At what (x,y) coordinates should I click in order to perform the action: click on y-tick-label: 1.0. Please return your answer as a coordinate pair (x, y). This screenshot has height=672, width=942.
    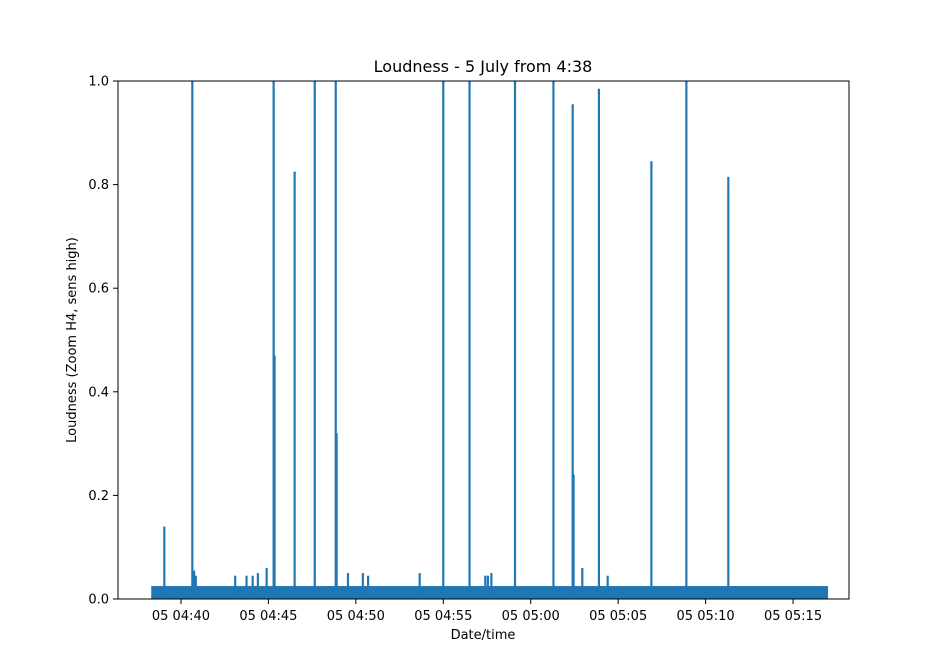
    Looking at the image, I should click on (98, 82).